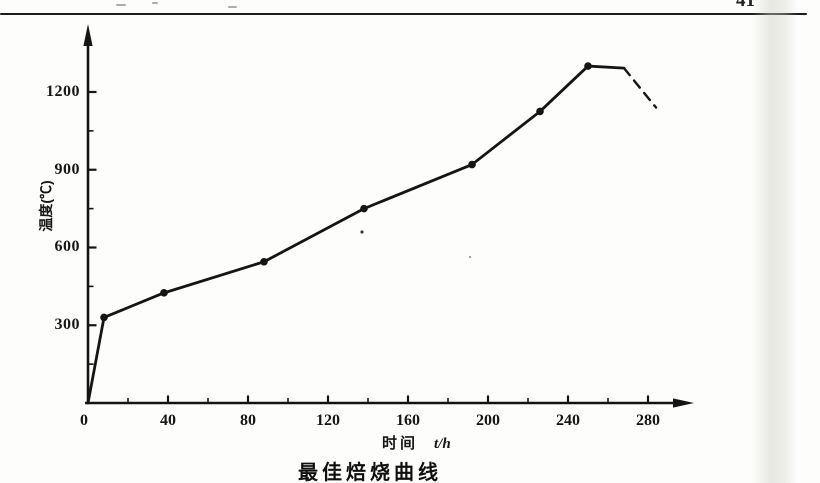 This screenshot has width=820, height=483. Describe the element at coordinates (568, 420) in the screenshot. I see `x-tick-label: 240` at that location.